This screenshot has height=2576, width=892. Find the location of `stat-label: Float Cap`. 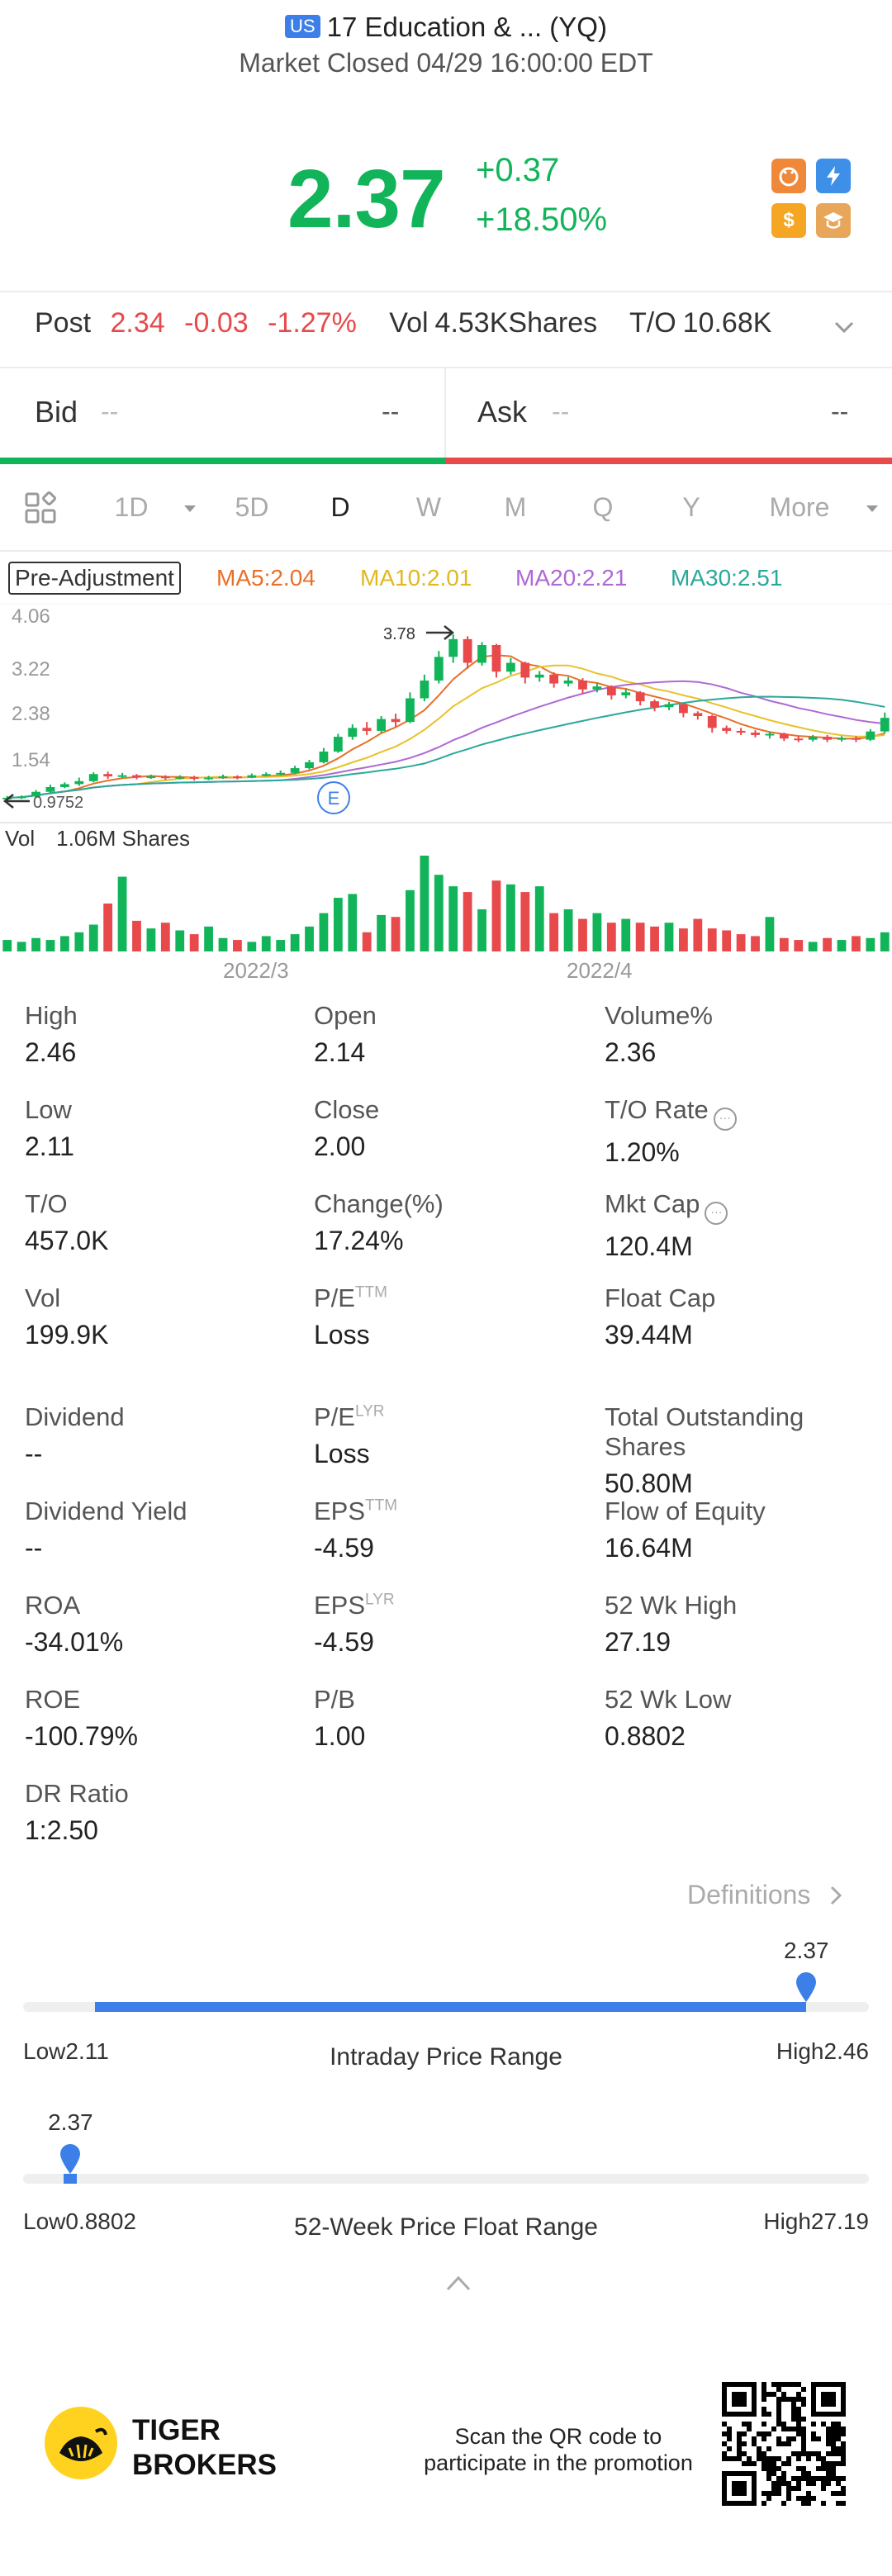

stat-label: Float Cap is located at coordinates (660, 1298).